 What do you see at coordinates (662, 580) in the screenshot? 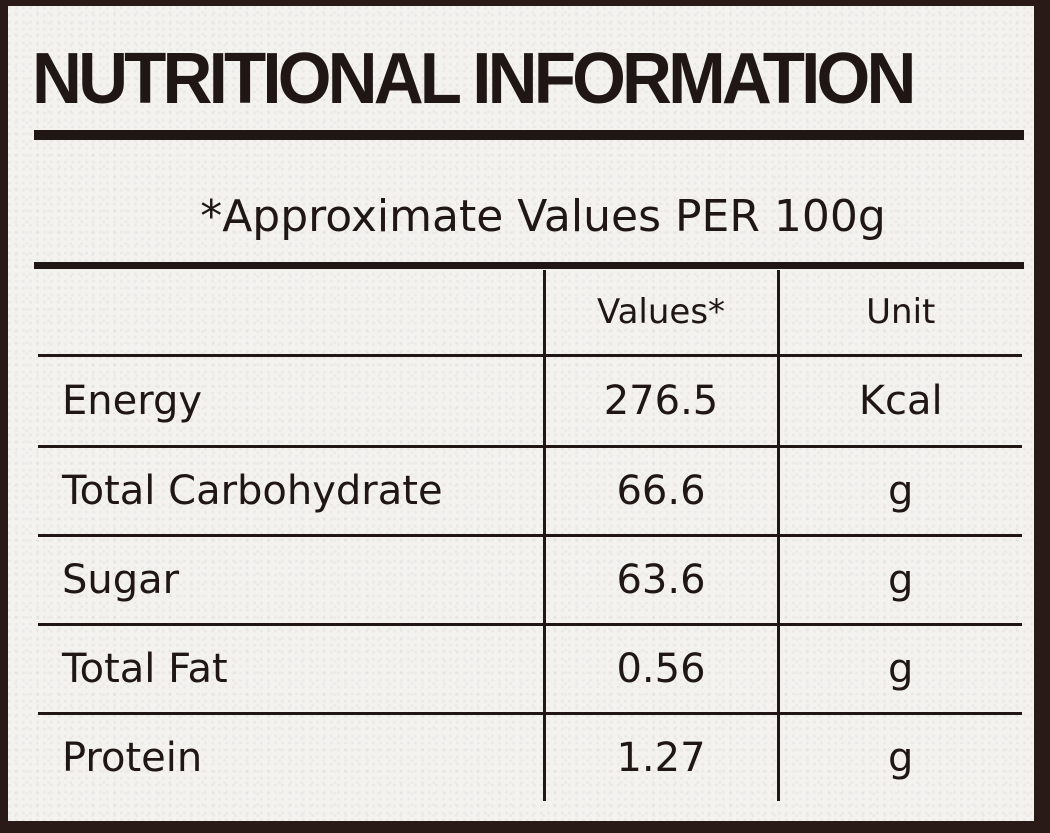
I see `nutrient-value: 63.6` at bounding box center [662, 580].